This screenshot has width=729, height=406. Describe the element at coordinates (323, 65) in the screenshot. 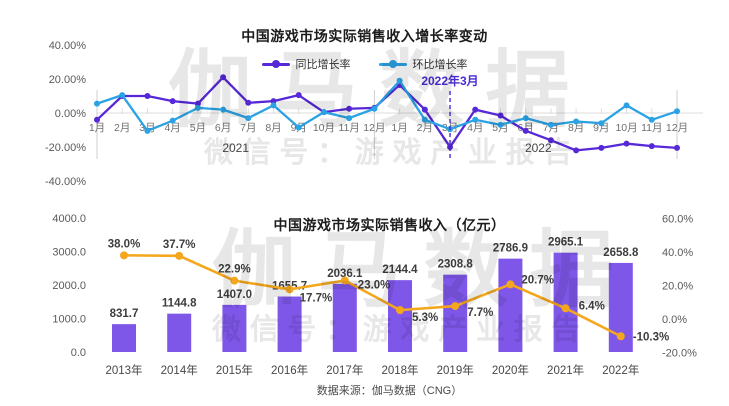

I see `legend-label-yoy: 同比增长率` at that location.